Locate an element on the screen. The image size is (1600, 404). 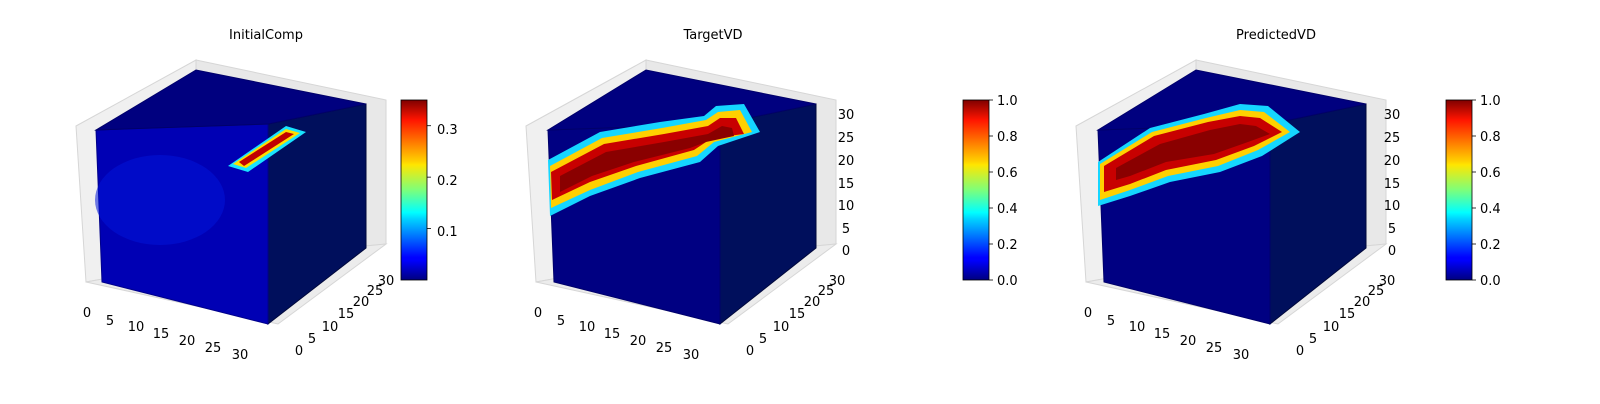
panel-title: PredictedVD is located at coordinates (1276, 35).